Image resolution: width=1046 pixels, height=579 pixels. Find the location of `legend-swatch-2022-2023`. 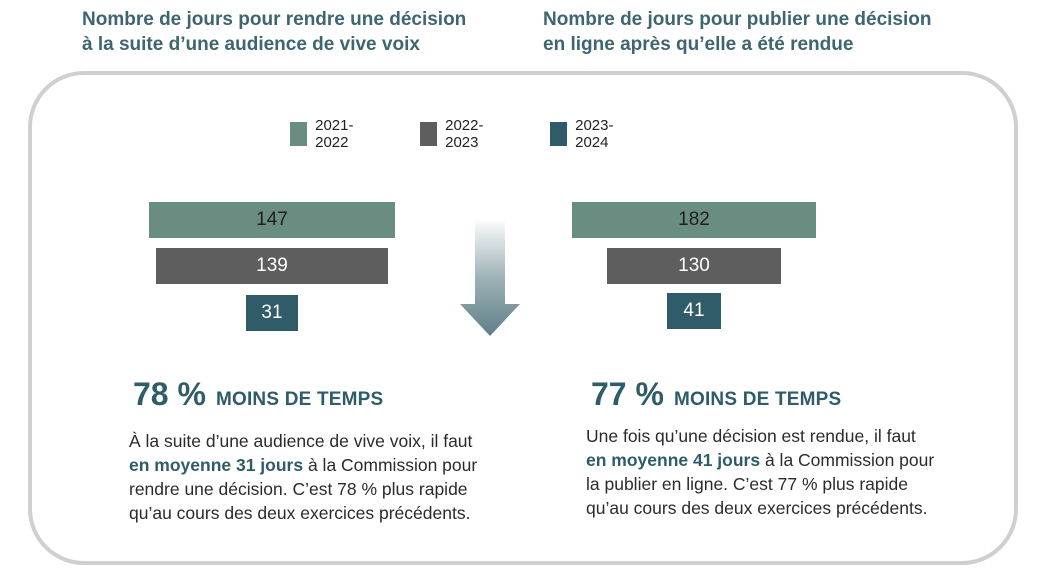

legend-swatch-2022-2023 is located at coordinates (429, 134).